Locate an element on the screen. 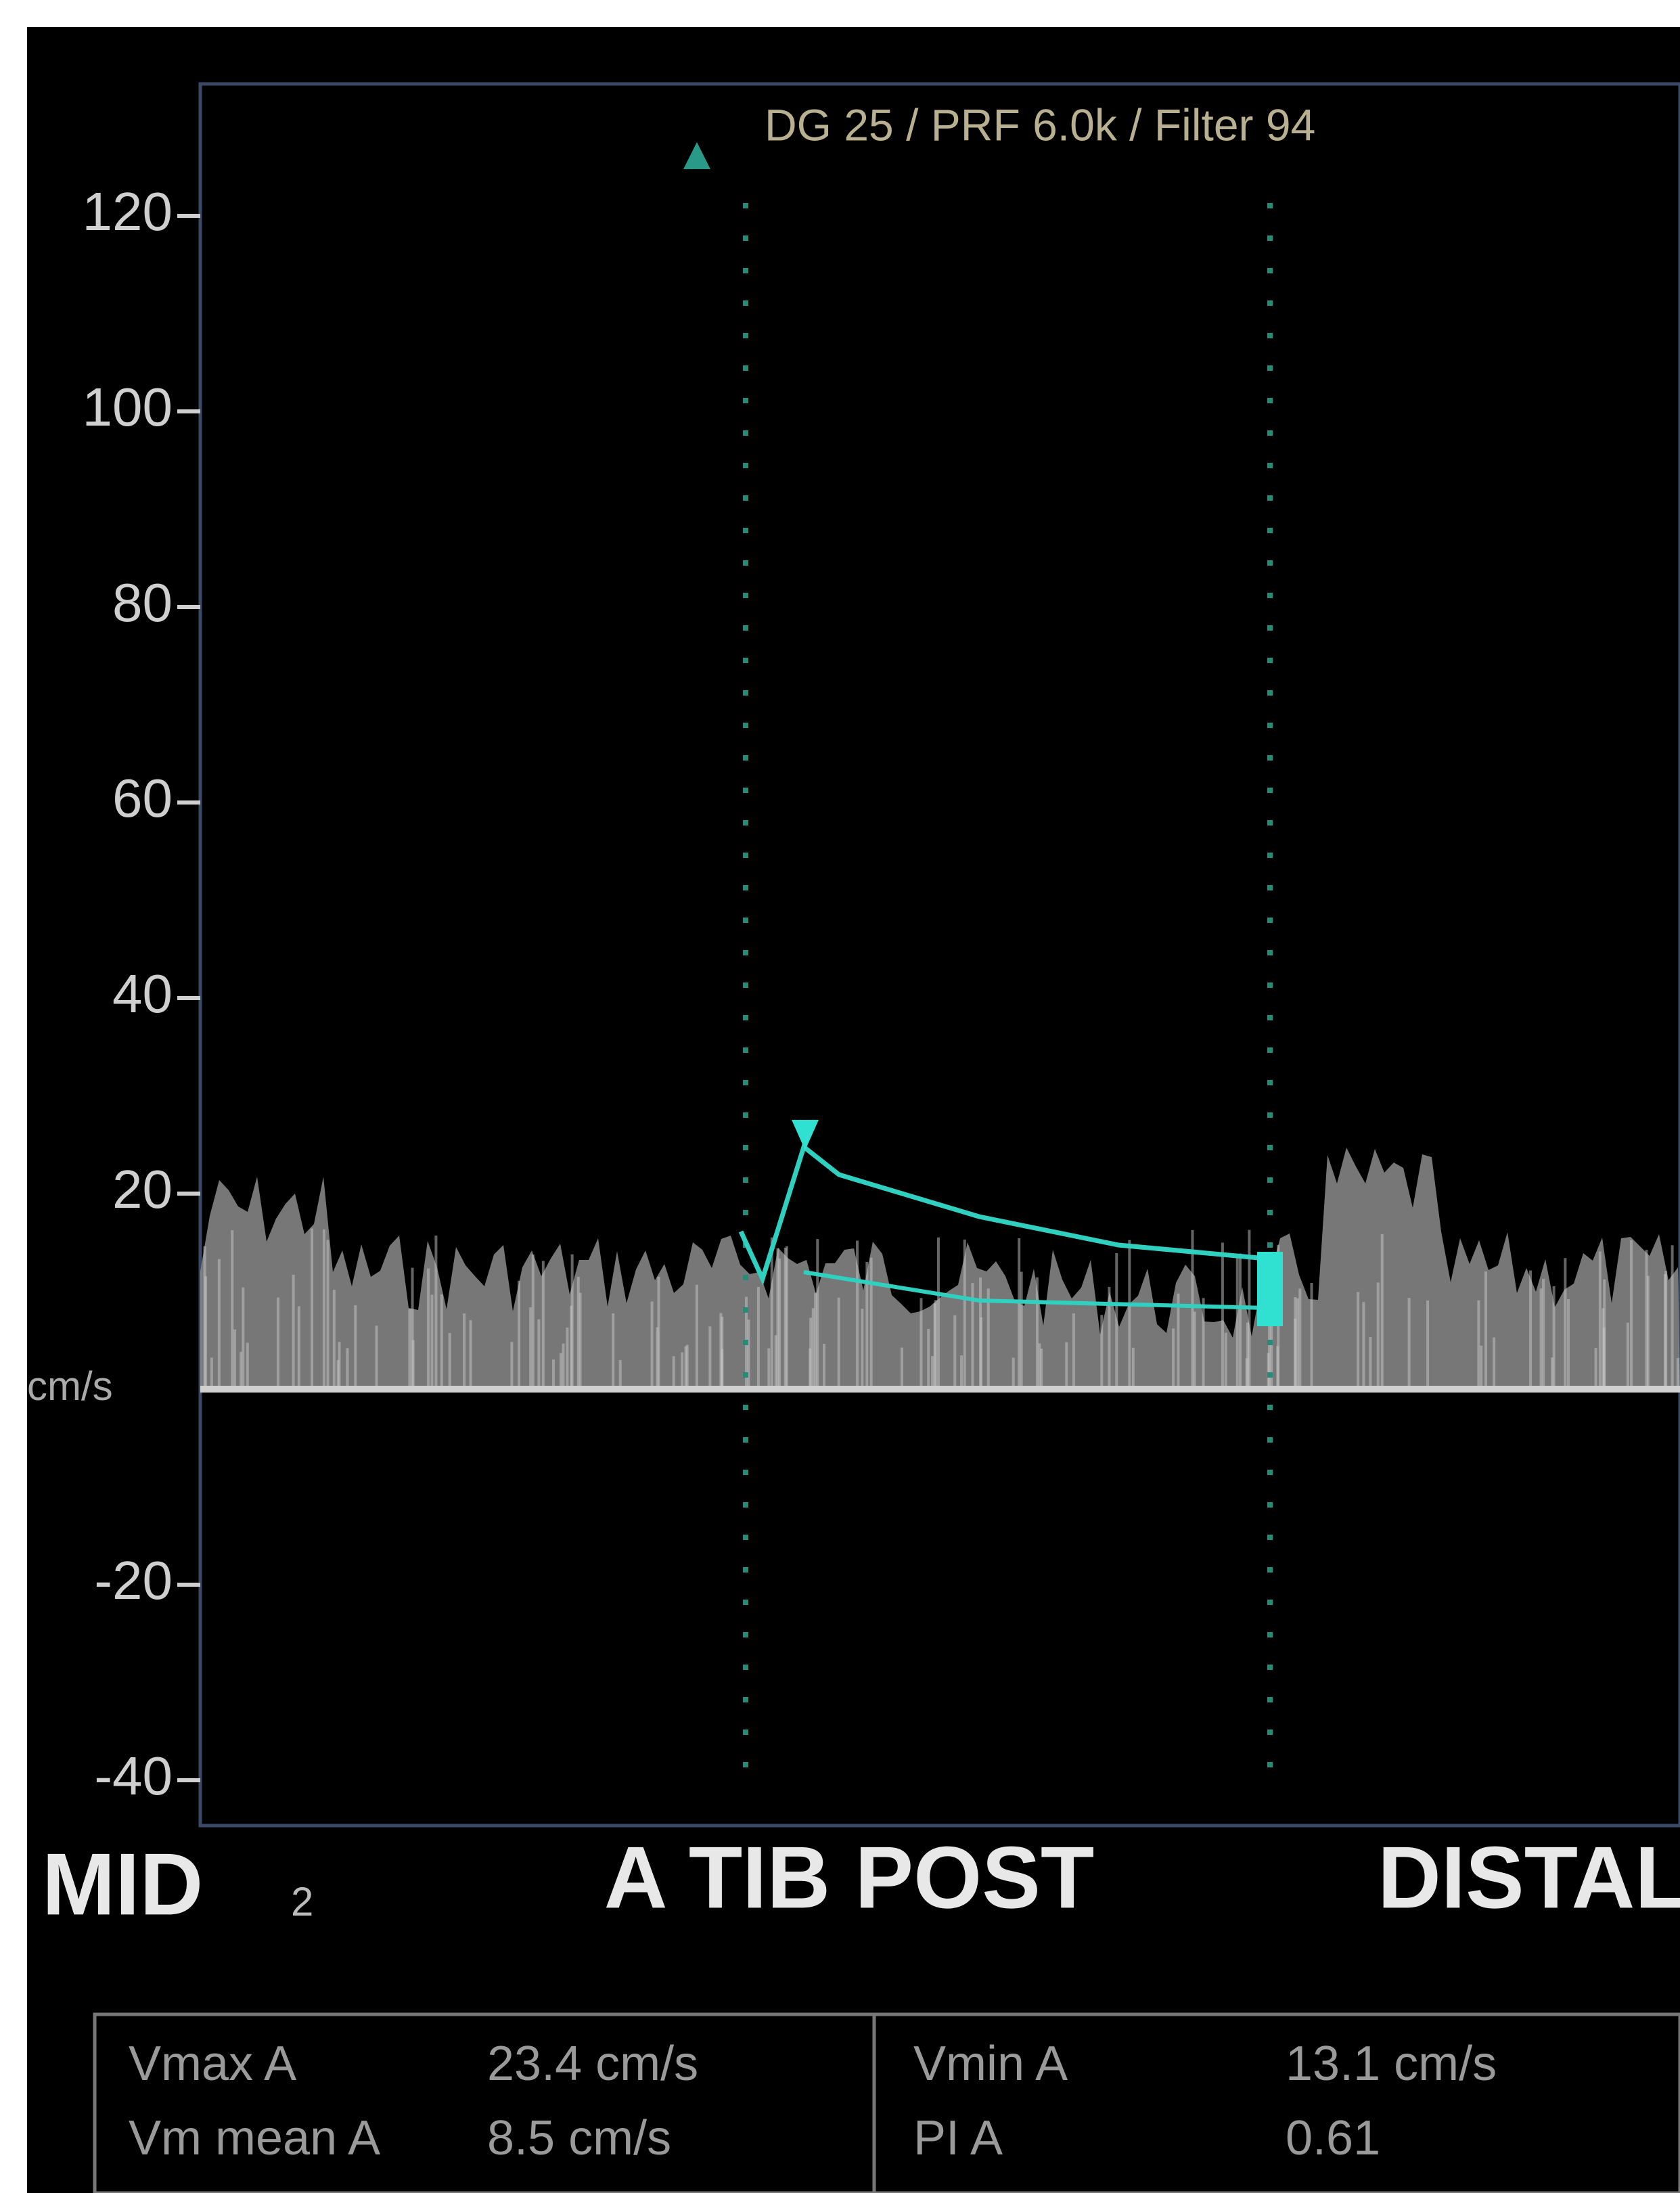 Image resolution: width=1680 pixels, height=2193 pixels. left-label: MID is located at coordinates (123, 1883).